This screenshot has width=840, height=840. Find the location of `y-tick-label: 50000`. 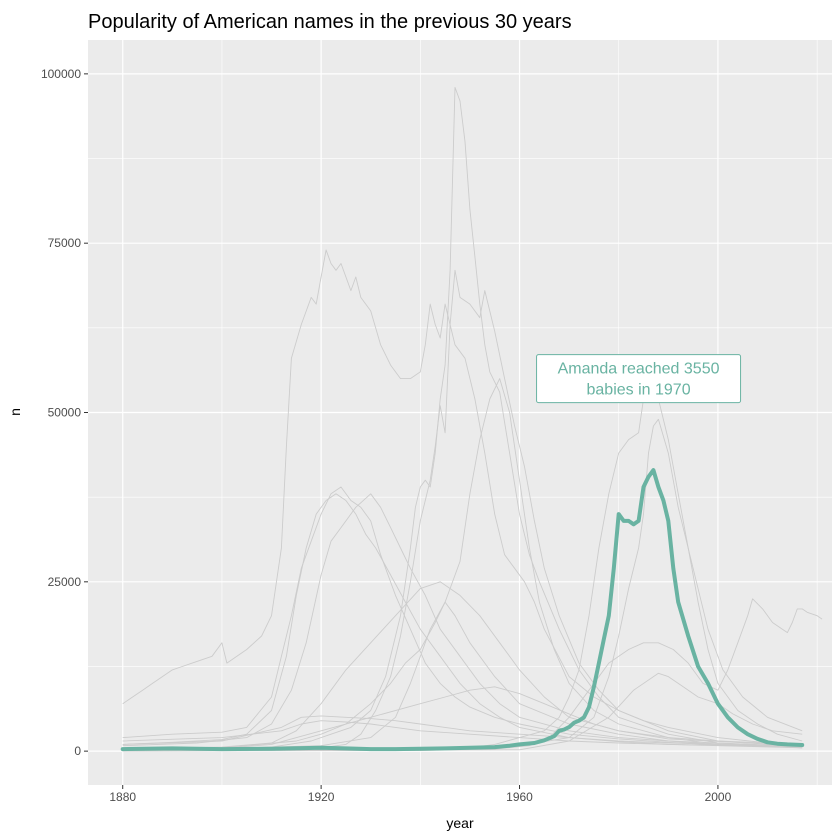

y-tick-label: 50000 is located at coordinates (65, 413).